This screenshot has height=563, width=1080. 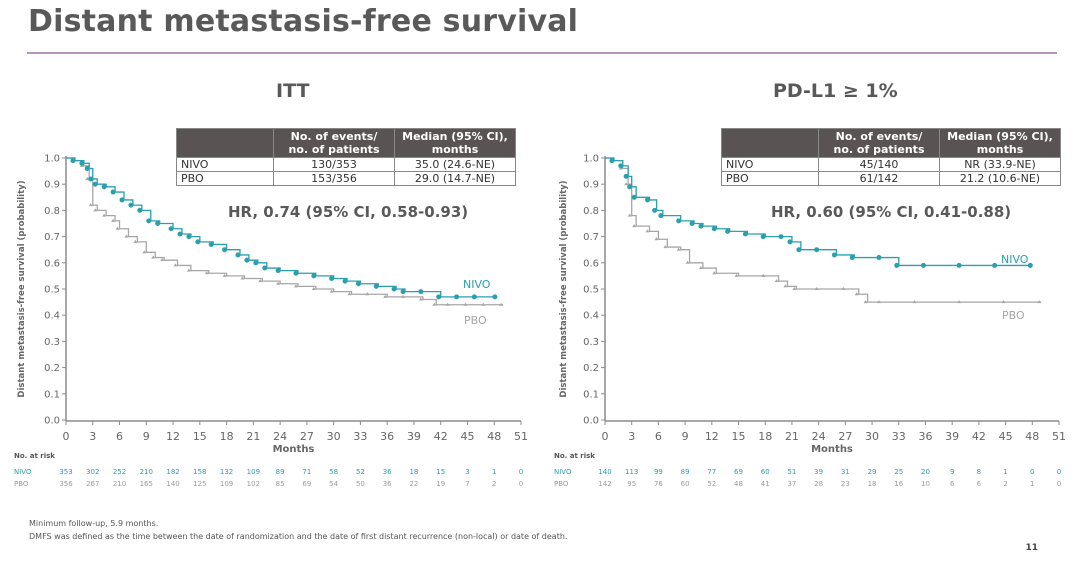 What do you see at coordinates (925, 484) in the screenshot?
I see `risk-count-pbo: 10` at bounding box center [925, 484].